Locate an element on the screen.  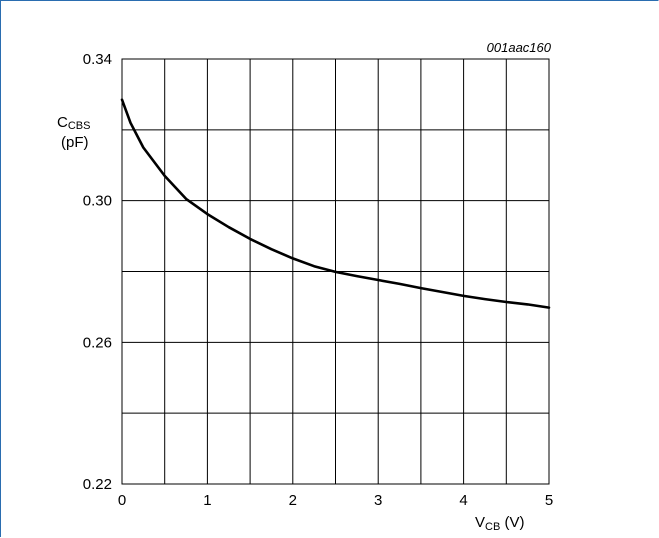
x-axis-label-sub: CB is located at coordinates (492, 527).